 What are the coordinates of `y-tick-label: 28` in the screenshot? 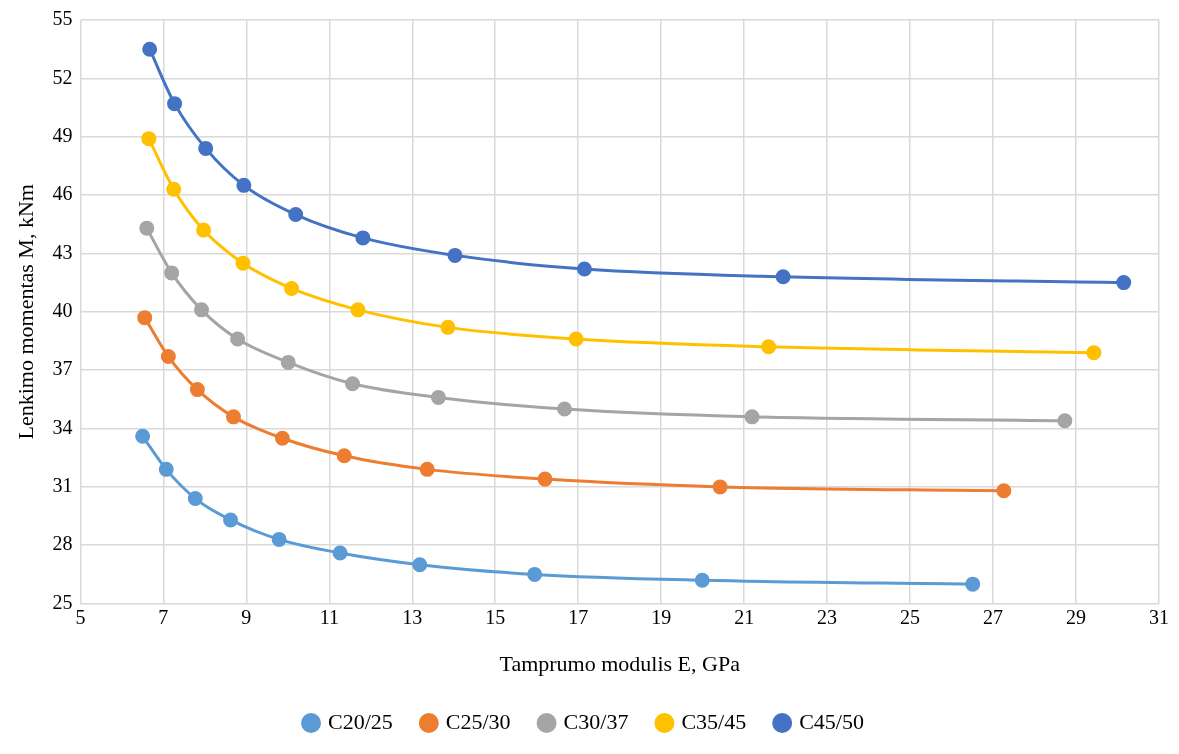 It's located at (62, 543).